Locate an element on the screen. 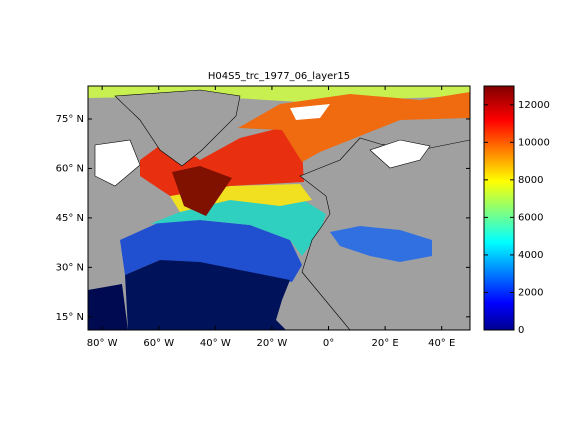 The height and width of the screenshot is (436, 576). x-tick-label: 60° W is located at coordinates (158, 343).